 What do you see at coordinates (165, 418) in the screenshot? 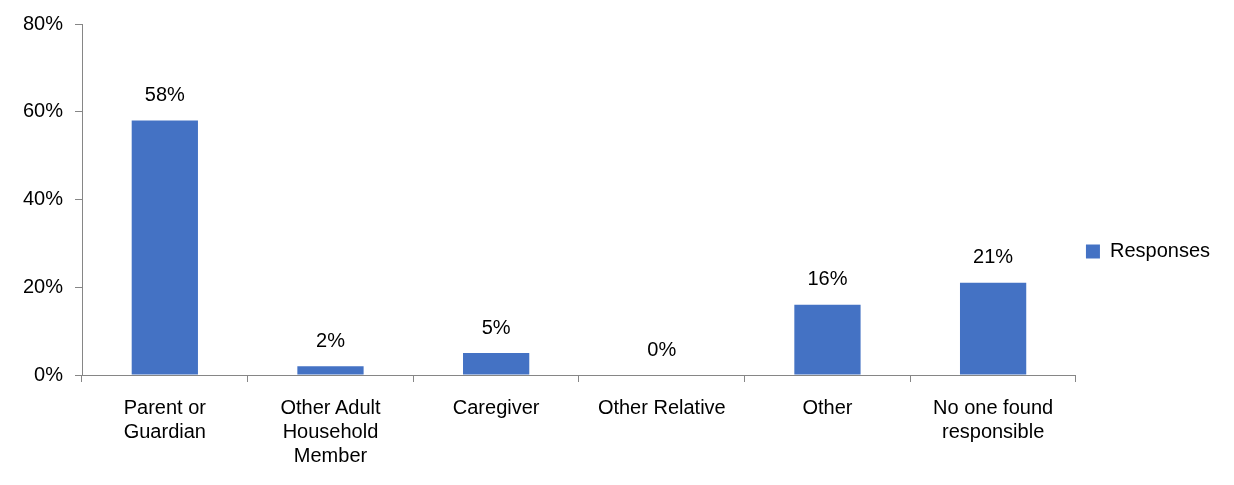
I see `x-tick-label: Parent or Guardian` at bounding box center [165, 418].